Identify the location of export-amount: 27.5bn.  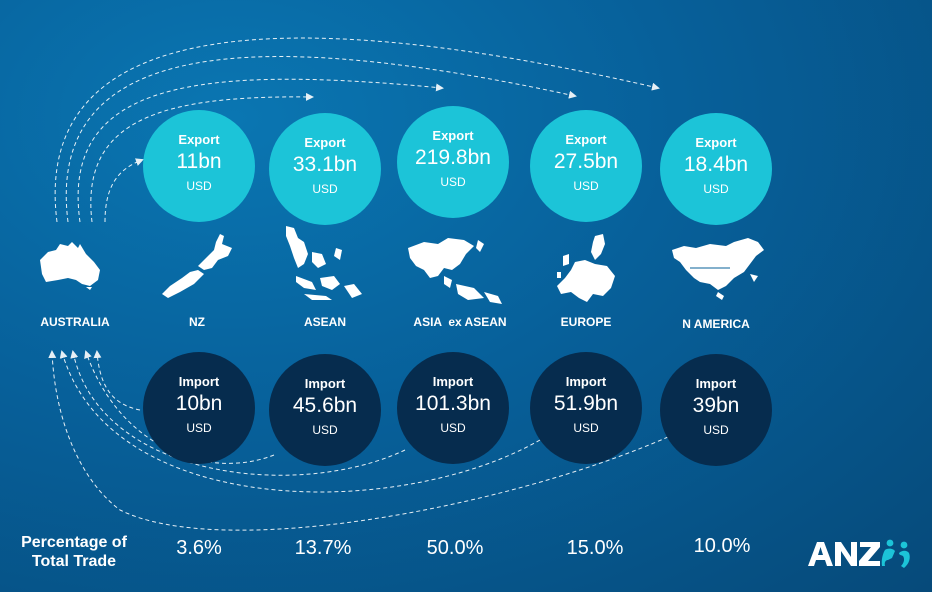
(586, 161).